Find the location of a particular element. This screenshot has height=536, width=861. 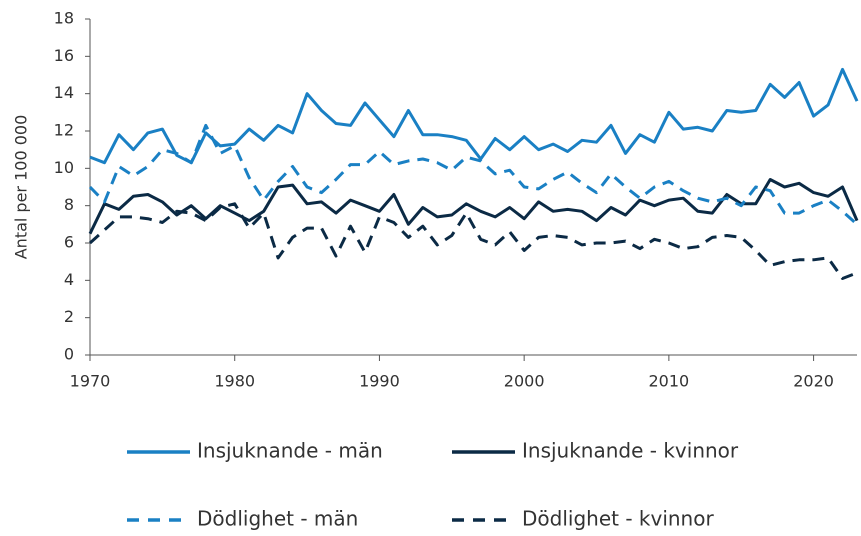

y-tick-label: 0 is located at coordinates (69, 354).